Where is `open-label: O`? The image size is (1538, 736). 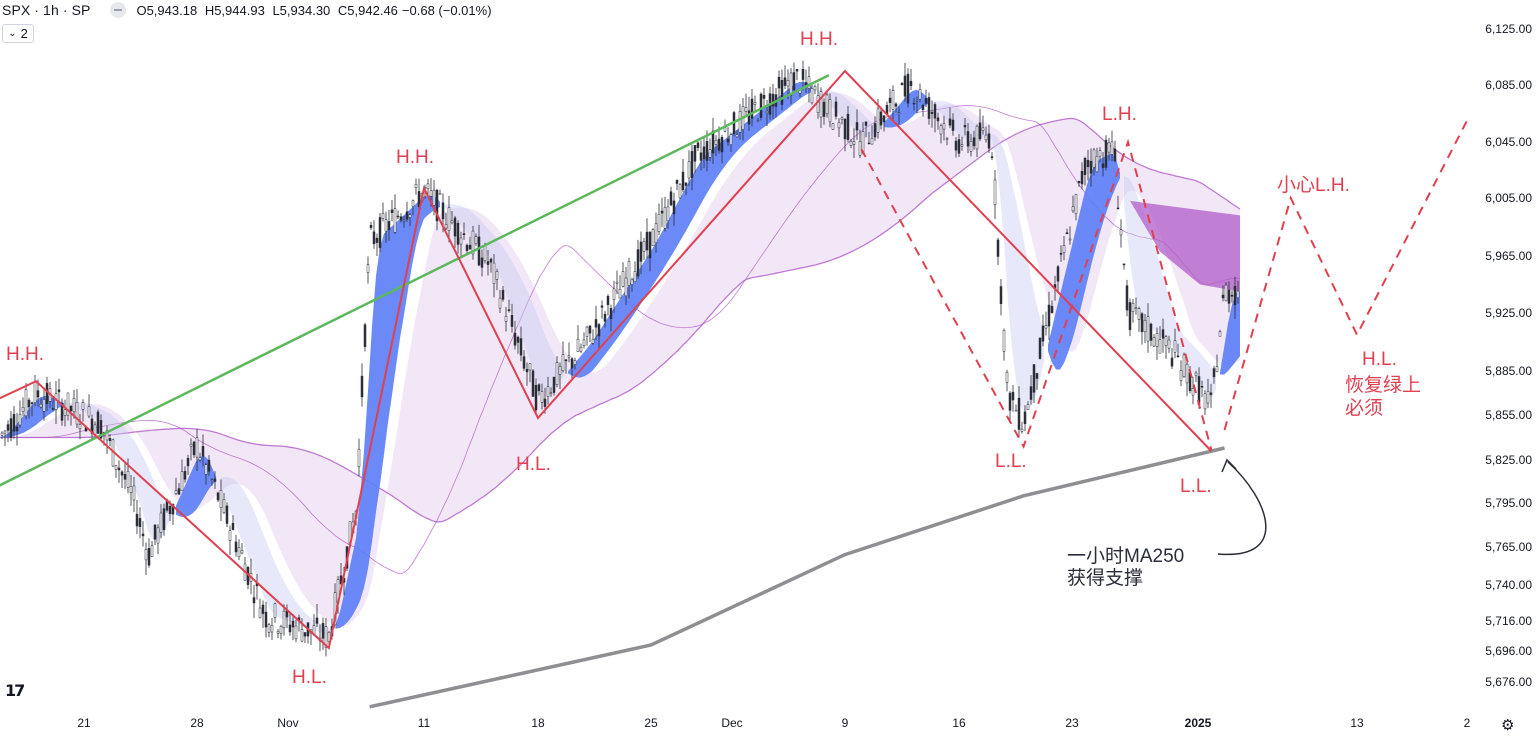
open-label: O is located at coordinates (141, 10).